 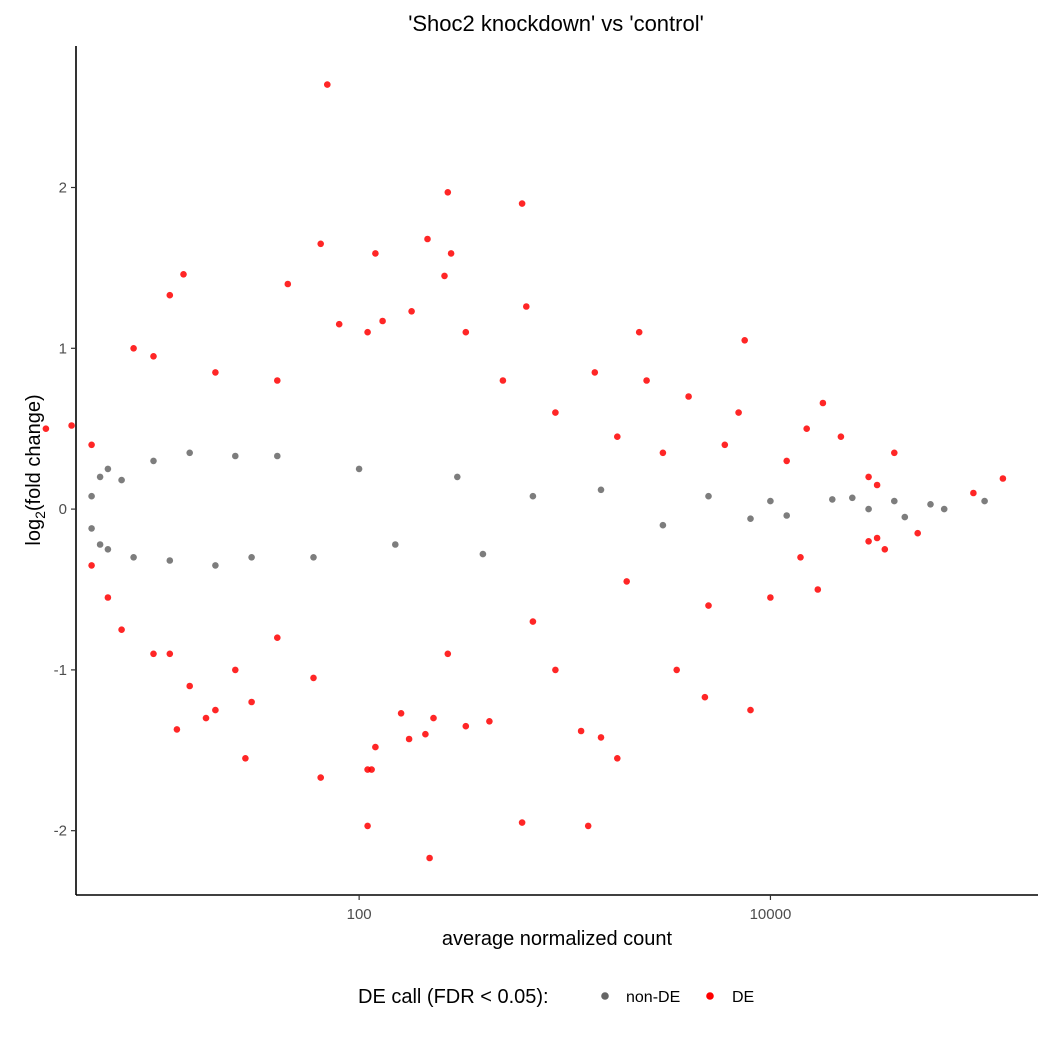 I want to click on legend-swatch-non-de, so click(x=605, y=996).